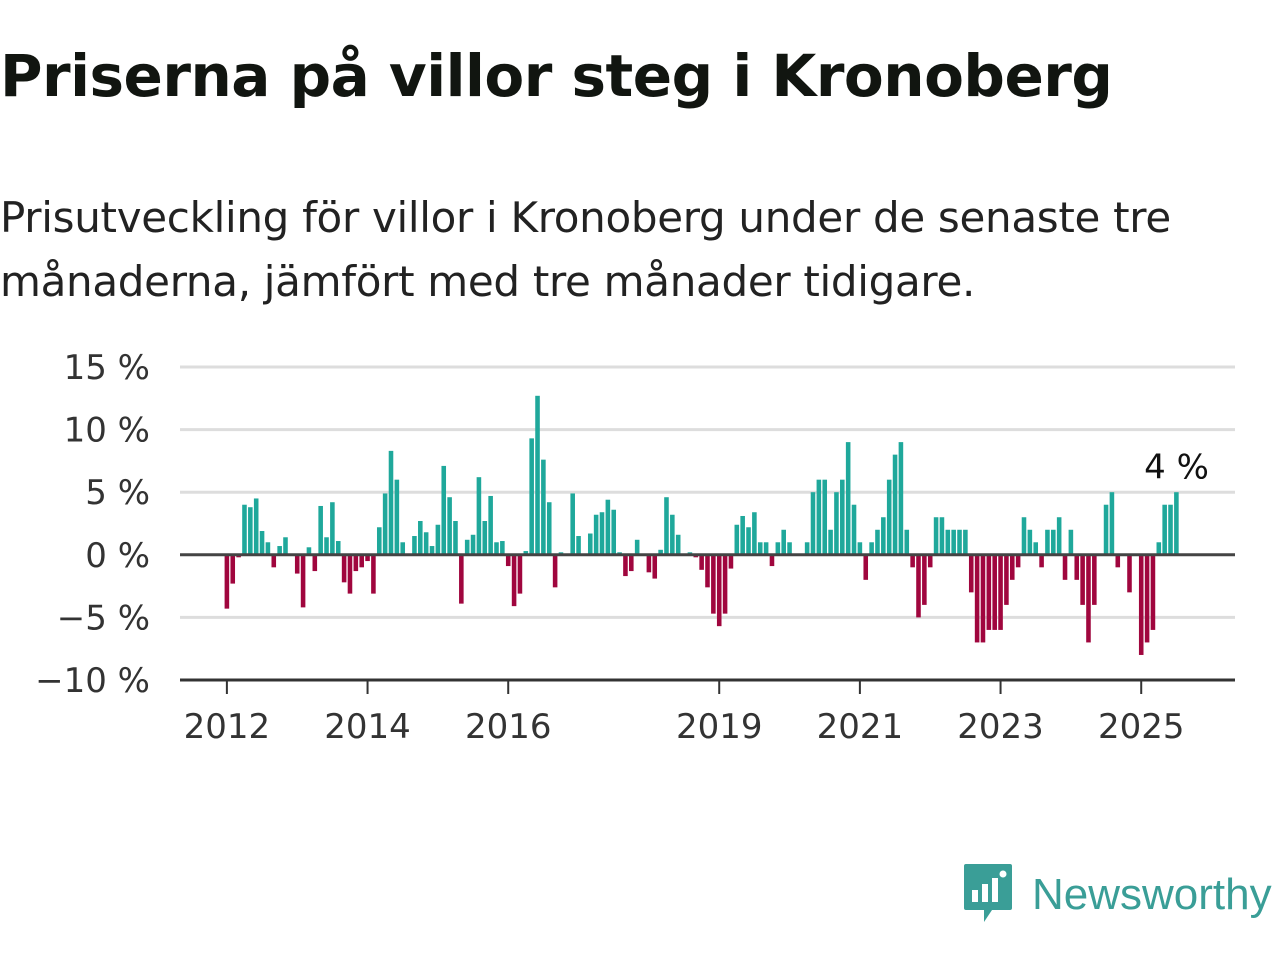 The image size is (1280, 960). Describe the element at coordinates (556, 76) in the screenshot. I see `chart-title: Priserna på villor steg i Kronoberg` at that location.